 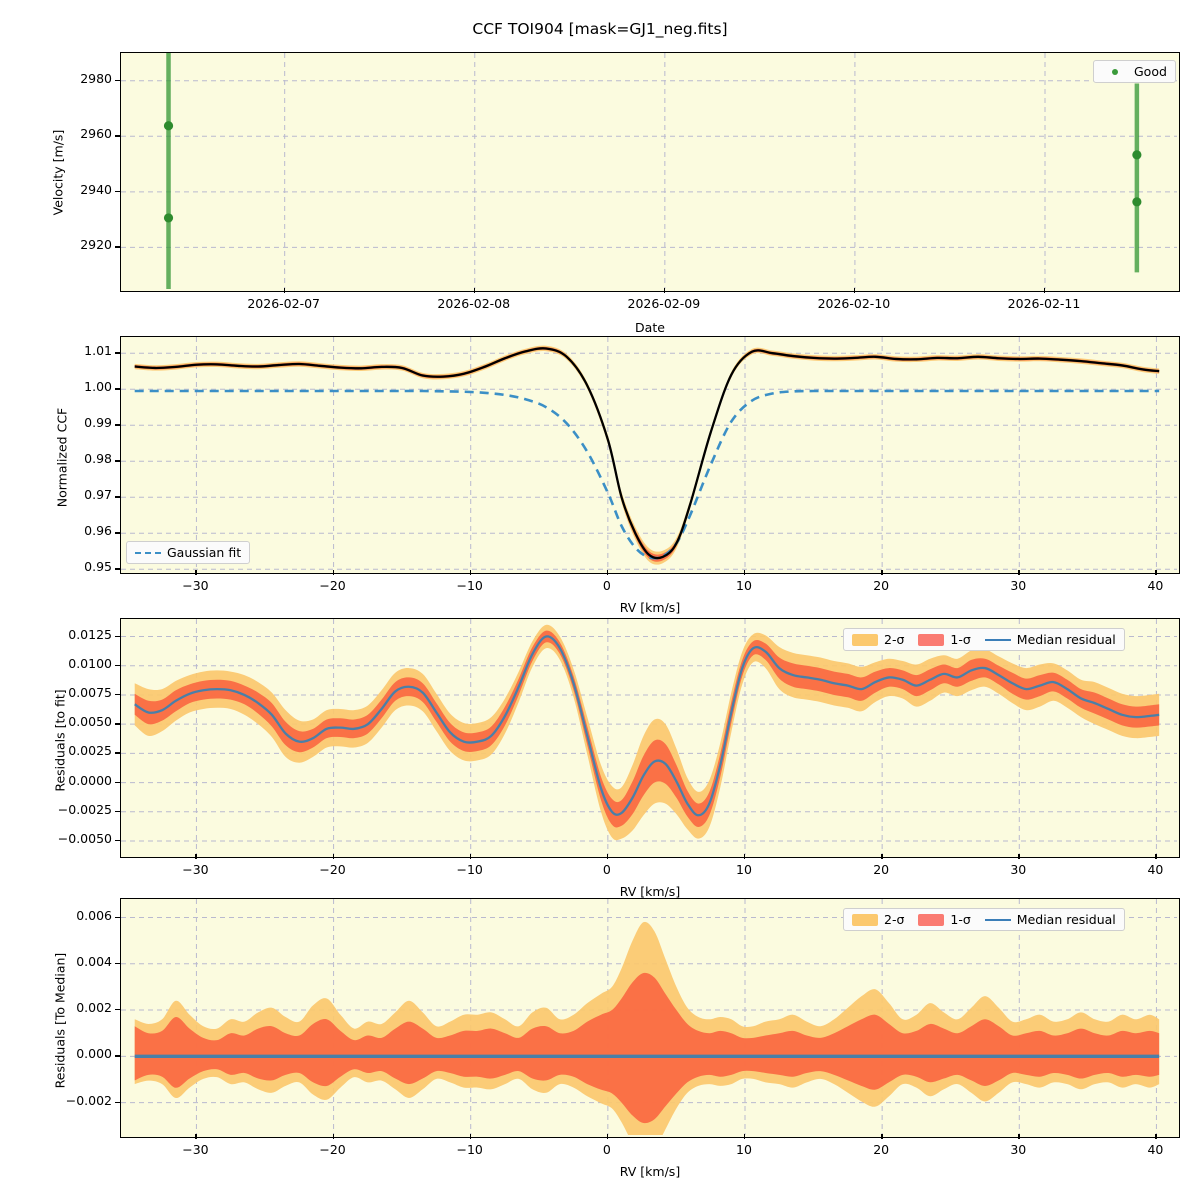 I want to click on panel2-xtick-1: −20, so click(x=332, y=585).